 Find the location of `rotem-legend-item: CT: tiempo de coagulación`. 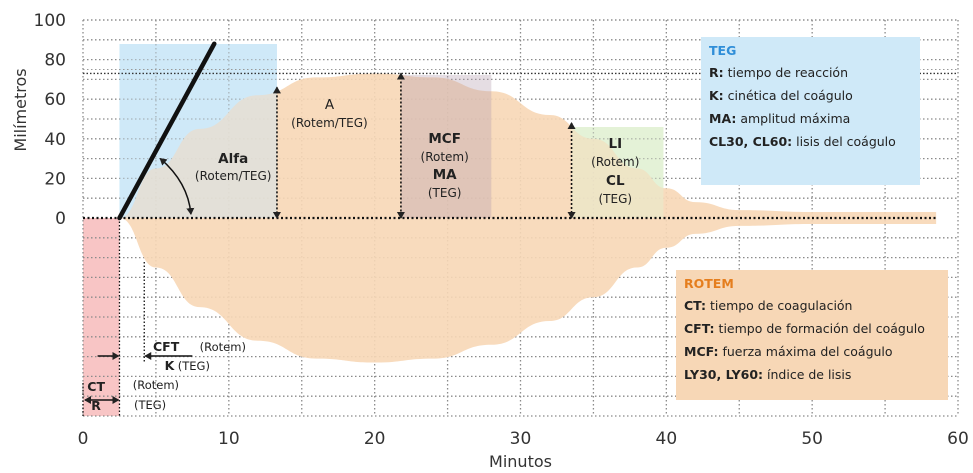

rotem-legend-item: CT: tiempo de coagulación is located at coordinates (812, 305).